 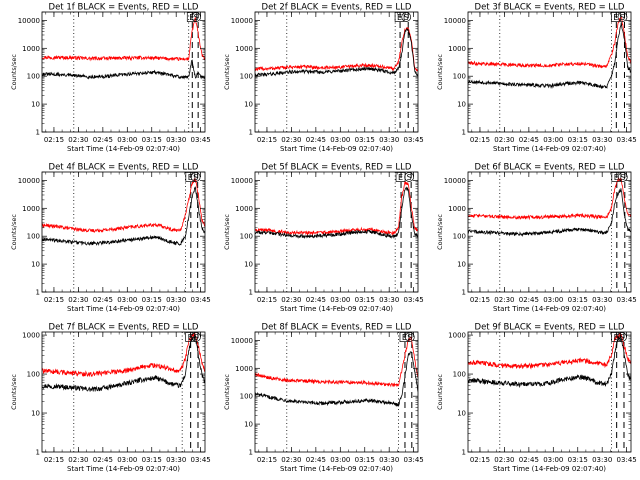 I want to click on panel-title: Det 4f BLACK = Events, RED = LLD, so click(x=124, y=168).